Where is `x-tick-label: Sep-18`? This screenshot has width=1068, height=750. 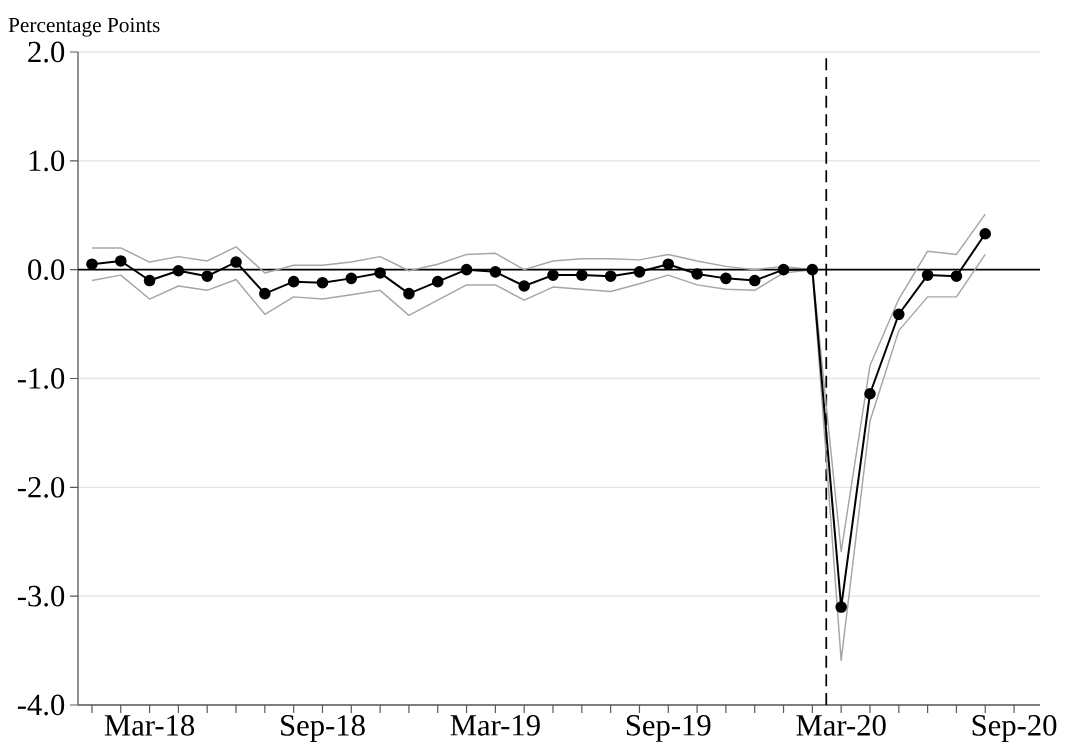
x-tick-label: Sep-18 is located at coordinates (323, 728).